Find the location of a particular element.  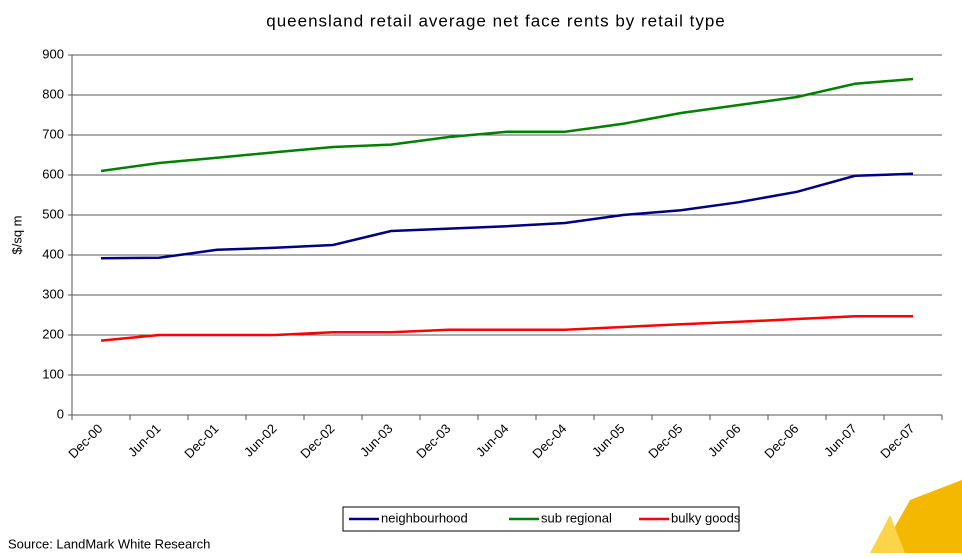

y-tick-label: 300 is located at coordinates (53, 293).